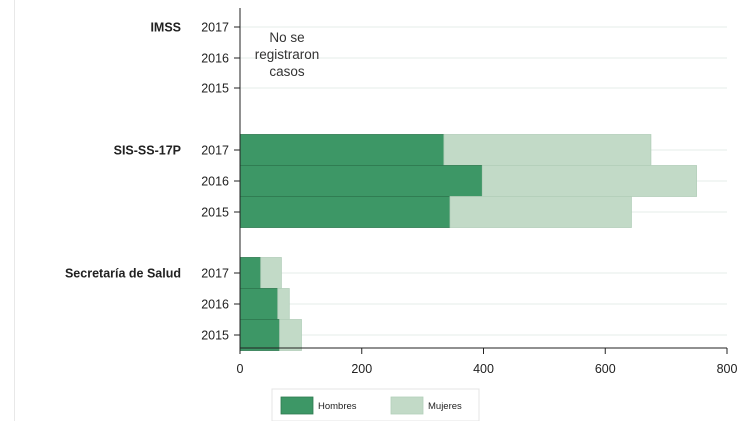 This screenshot has height=421, width=751. What do you see at coordinates (297, 405) in the screenshot?
I see `legend-swatch-hombres` at bounding box center [297, 405].